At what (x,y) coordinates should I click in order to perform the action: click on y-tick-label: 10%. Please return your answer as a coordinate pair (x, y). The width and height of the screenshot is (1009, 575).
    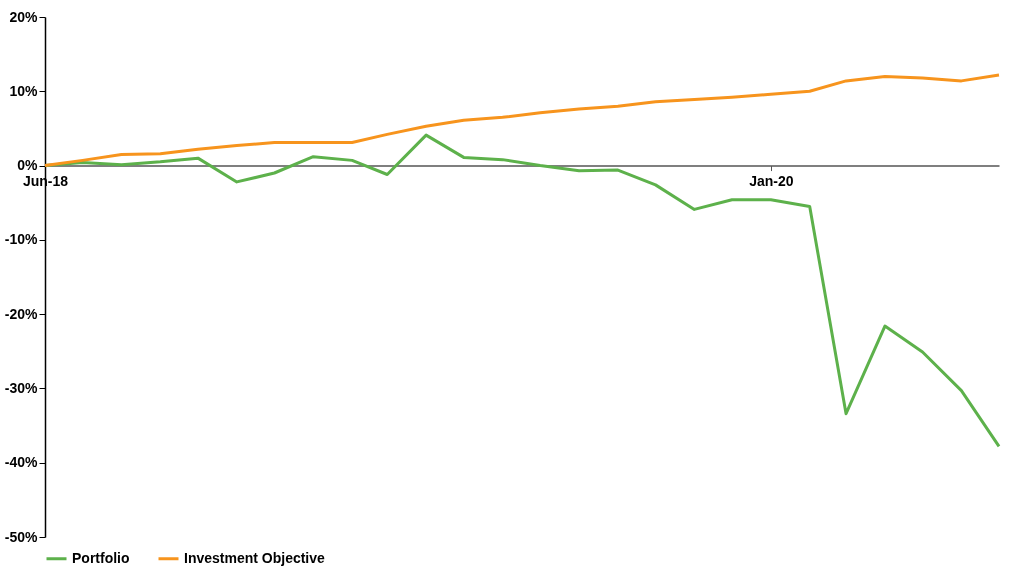
    Looking at the image, I should click on (24, 90).